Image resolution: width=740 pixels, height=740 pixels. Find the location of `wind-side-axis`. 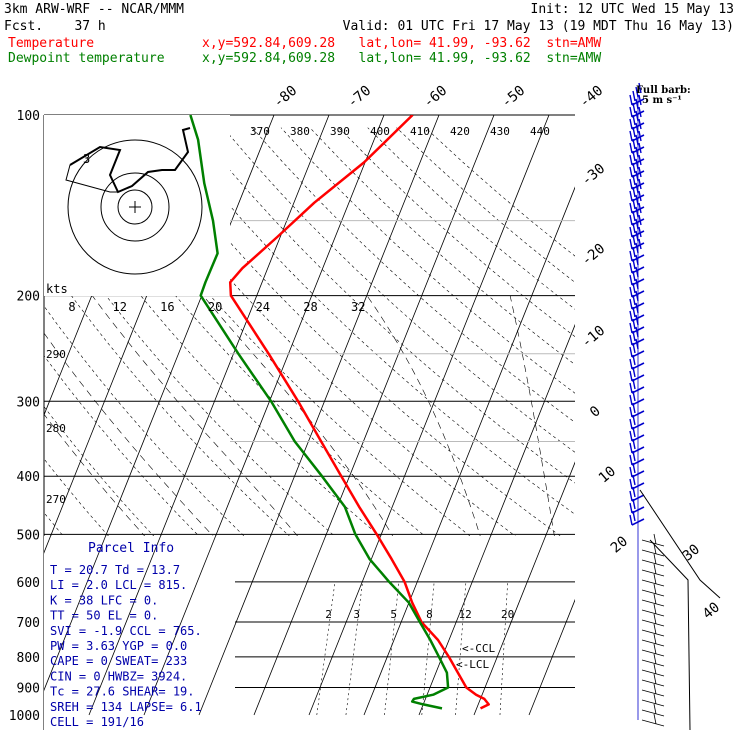

wind-side-axis is located at coordinates (670, 635).